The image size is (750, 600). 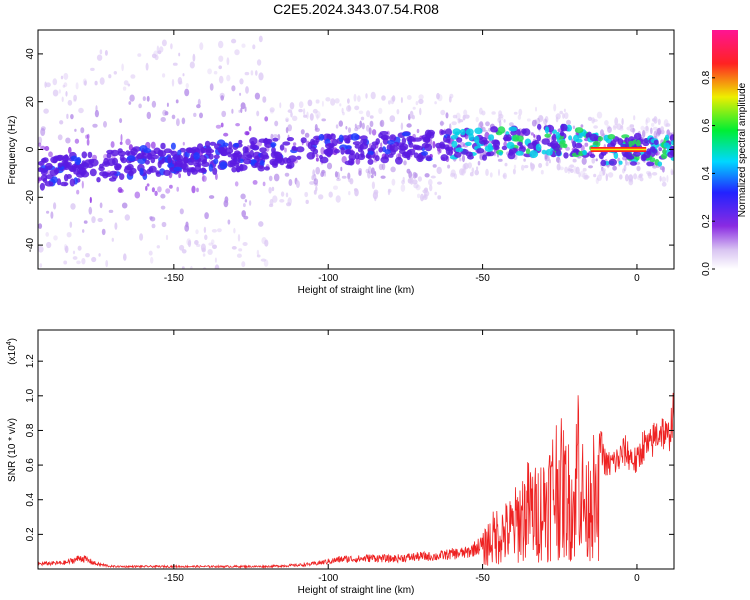 I want to click on colorbar-label: Normalized spectral amplitude, so click(x=742, y=149).